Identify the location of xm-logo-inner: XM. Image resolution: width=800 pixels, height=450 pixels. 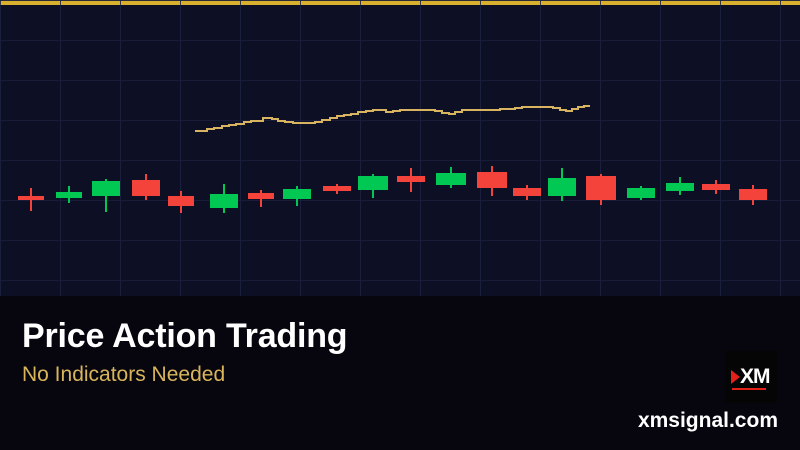
(751, 377).